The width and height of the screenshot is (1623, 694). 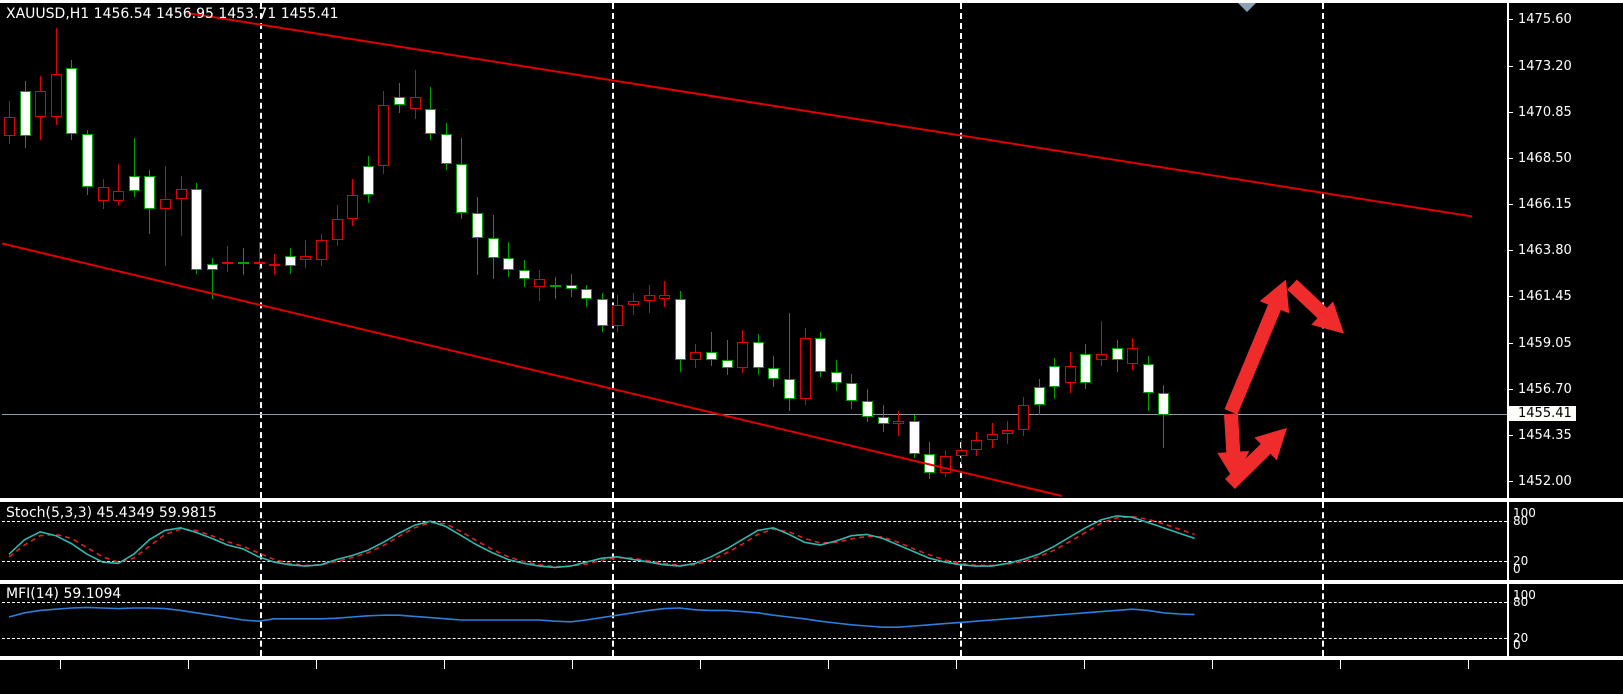 What do you see at coordinates (1540, 250) in the screenshot?
I see `price-tick-5: 1463.80` at bounding box center [1540, 250].